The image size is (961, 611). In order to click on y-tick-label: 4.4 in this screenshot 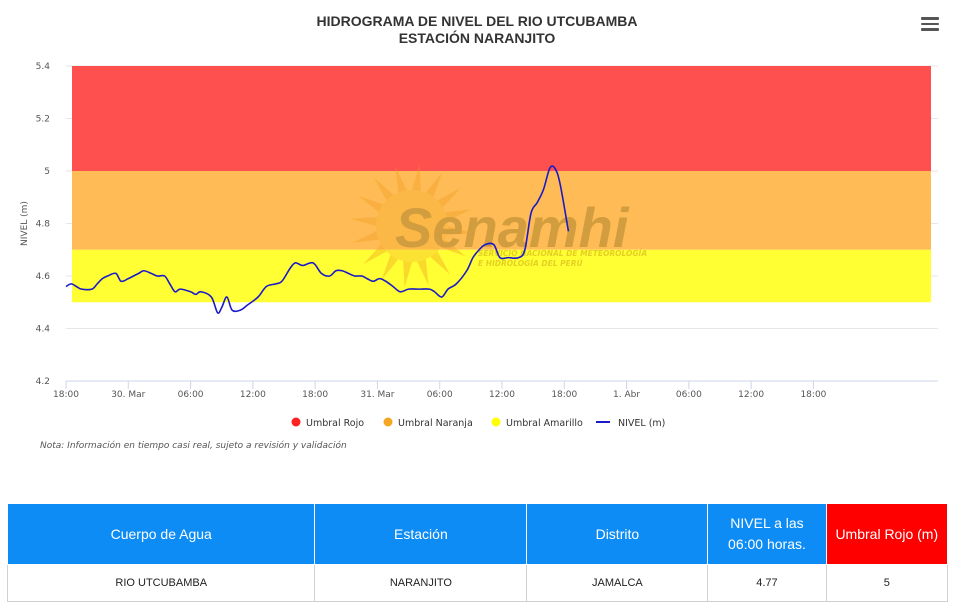, I will do `click(43, 330)`.